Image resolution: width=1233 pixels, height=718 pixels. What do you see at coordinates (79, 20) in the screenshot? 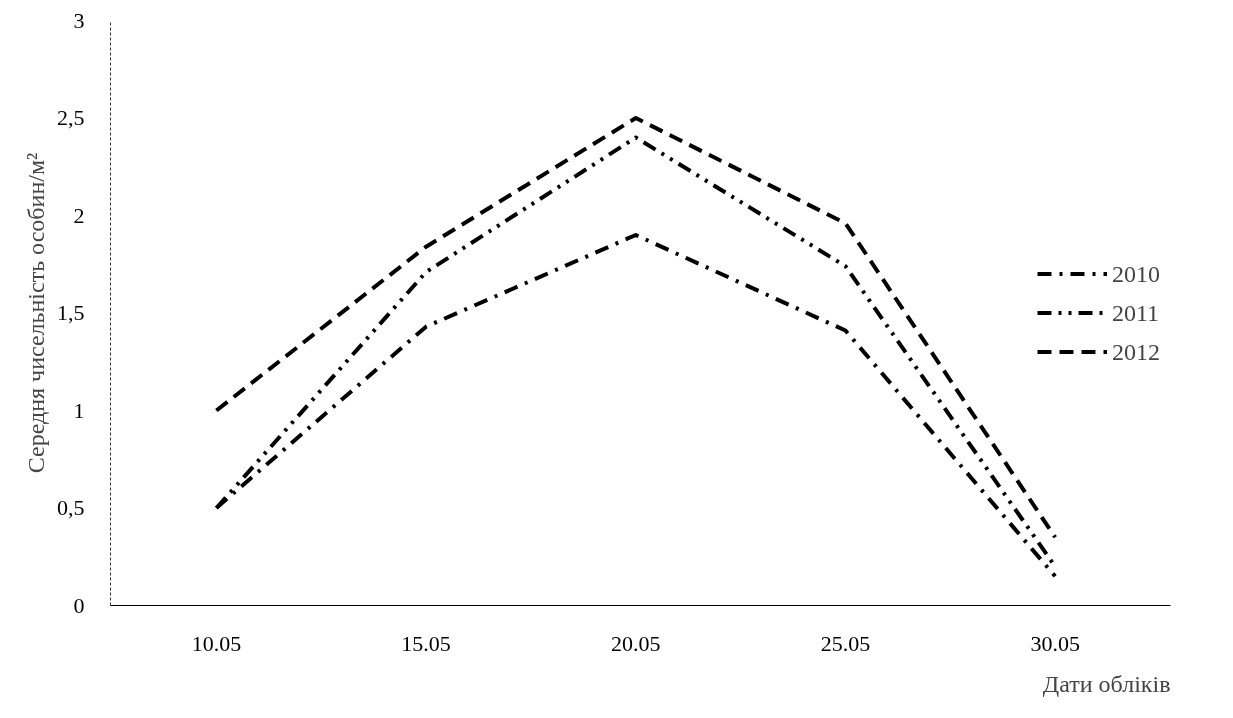
I see `y-tick-label: 3` at bounding box center [79, 20].